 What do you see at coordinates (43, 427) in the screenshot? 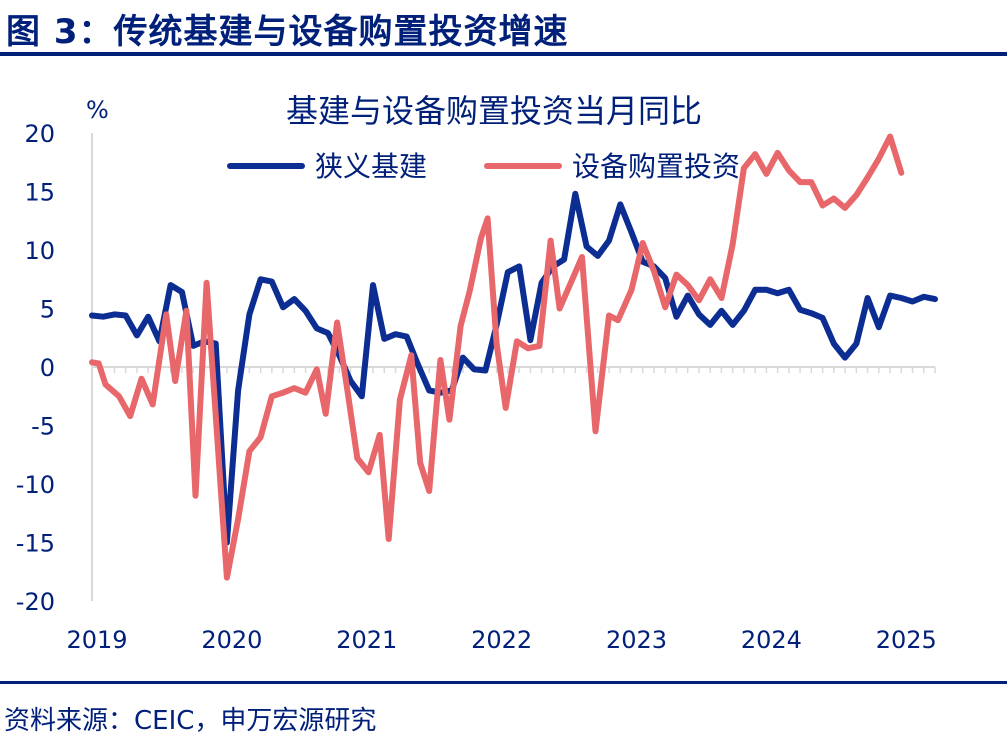
I see `y-tick-label: -5` at bounding box center [43, 427].